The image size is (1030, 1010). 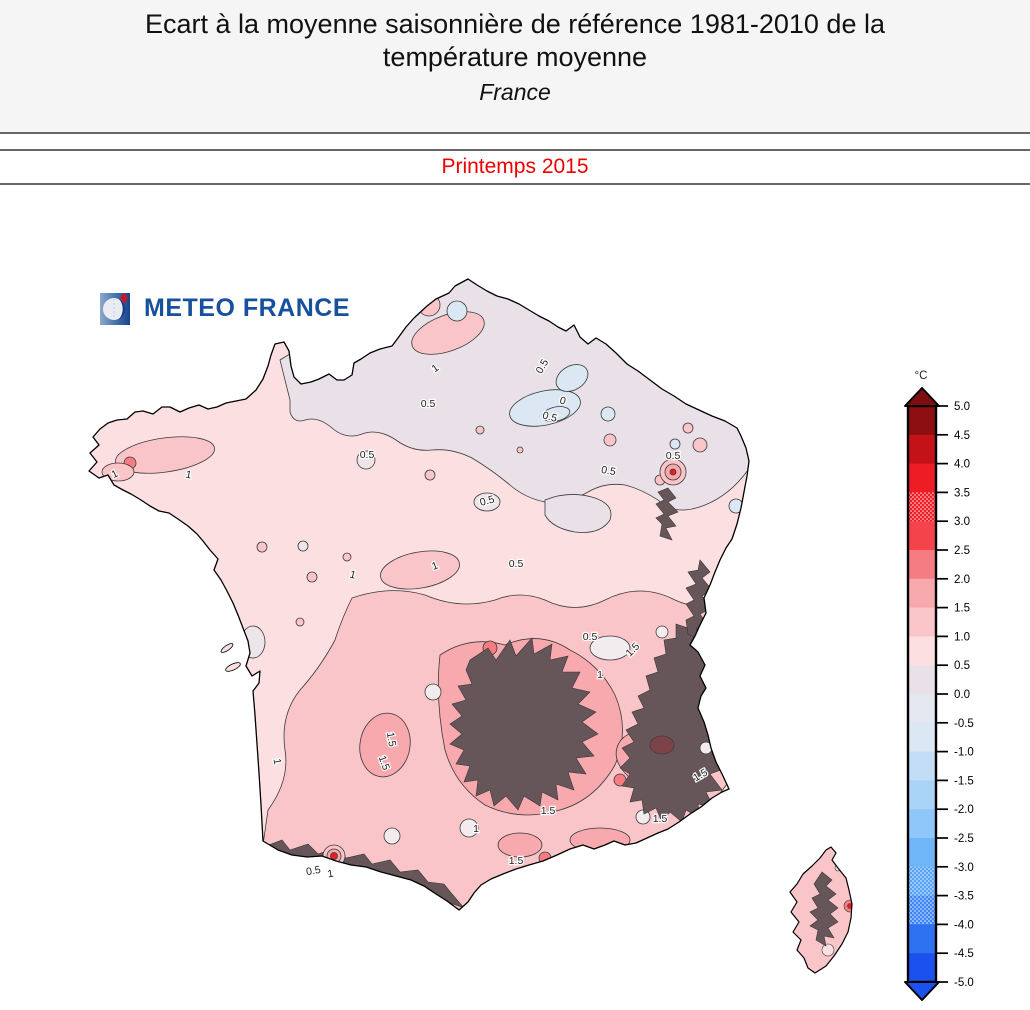 I want to click on legend-tick-label: 3.0, so click(x=962, y=522).